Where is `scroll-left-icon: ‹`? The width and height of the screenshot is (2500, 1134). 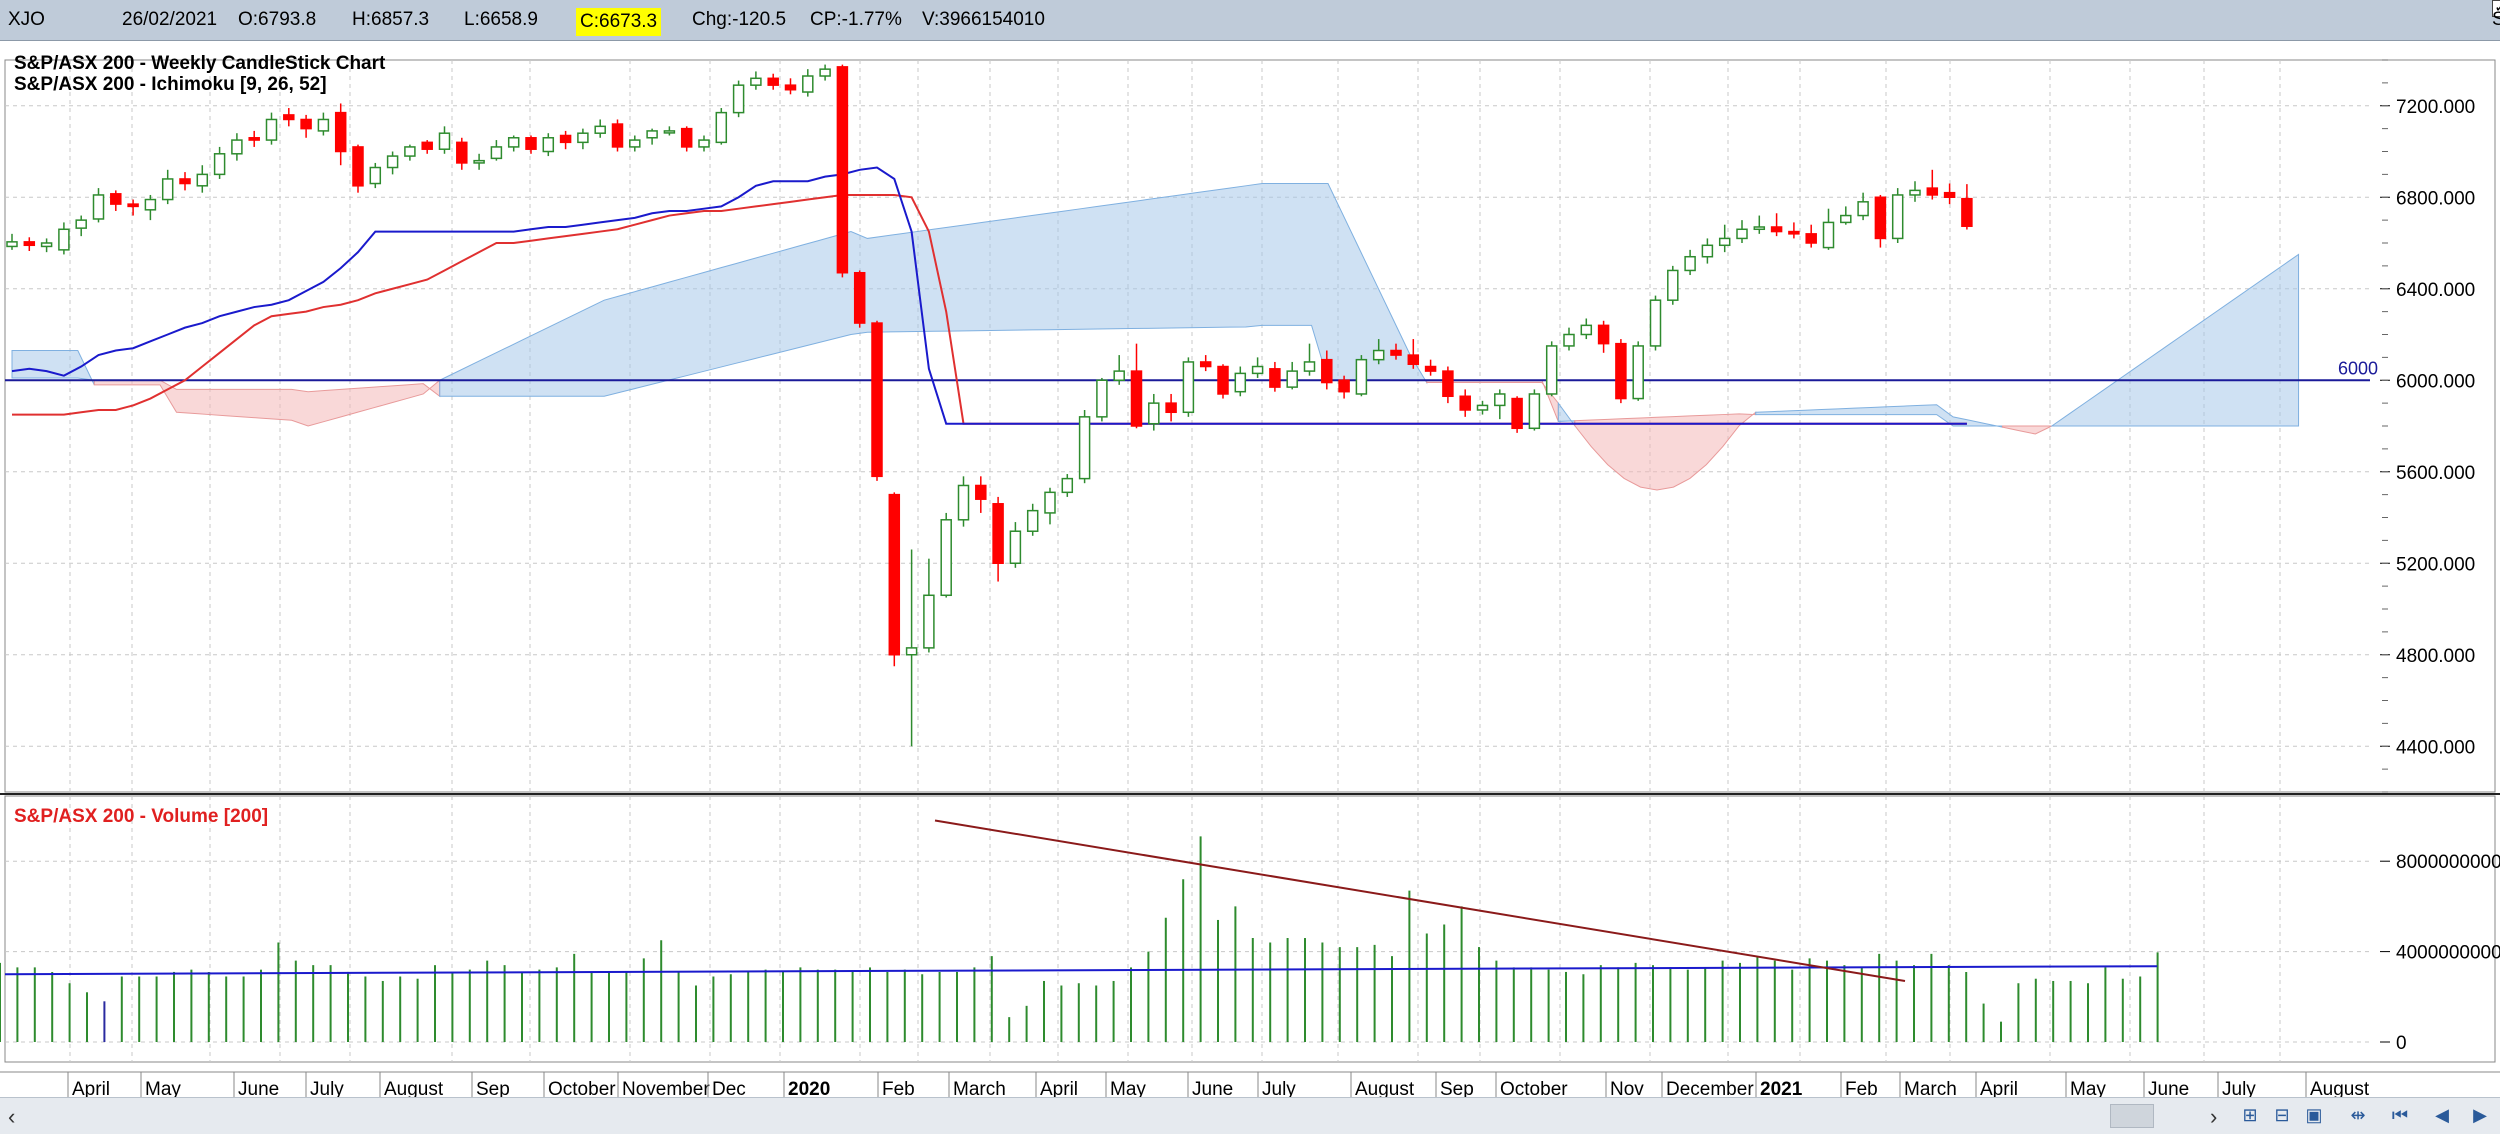
scroll-left-icon: ‹ is located at coordinates (12, 1116).